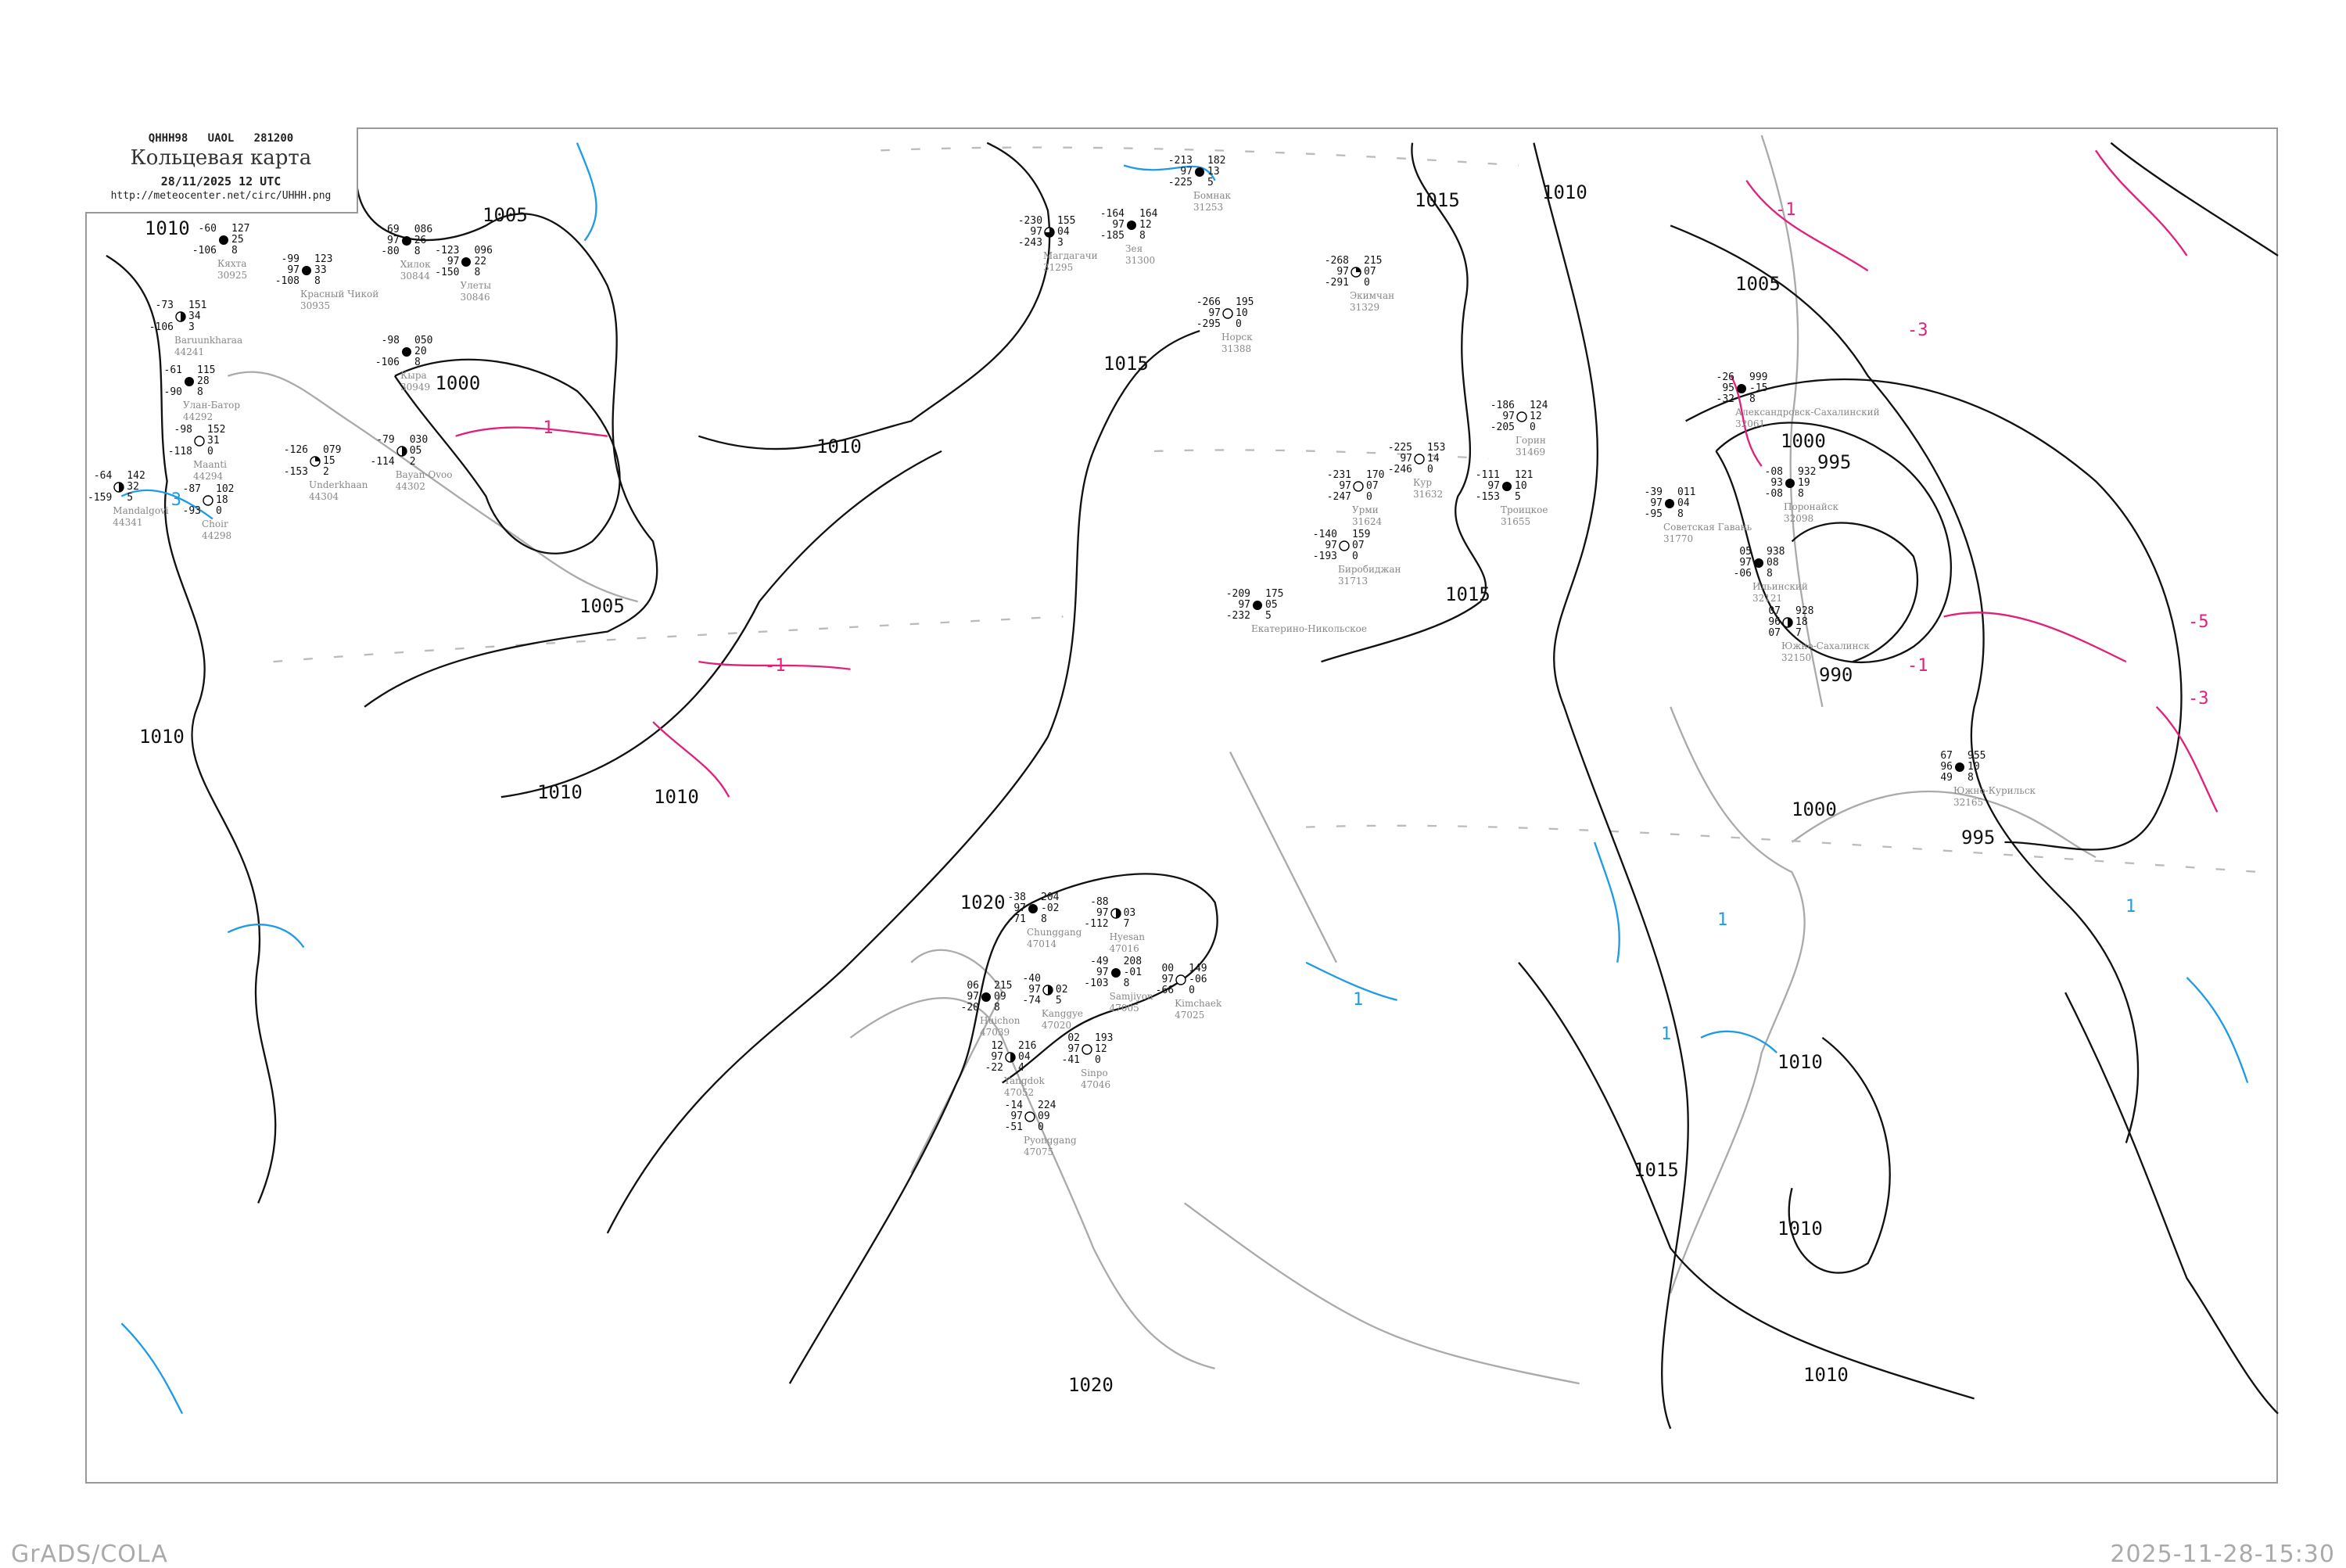 Image resolution: width=2346 pixels, height=1568 pixels. Describe the element at coordinates (1031, 979) in the screenshot. I see `station-t: -40` at that location.